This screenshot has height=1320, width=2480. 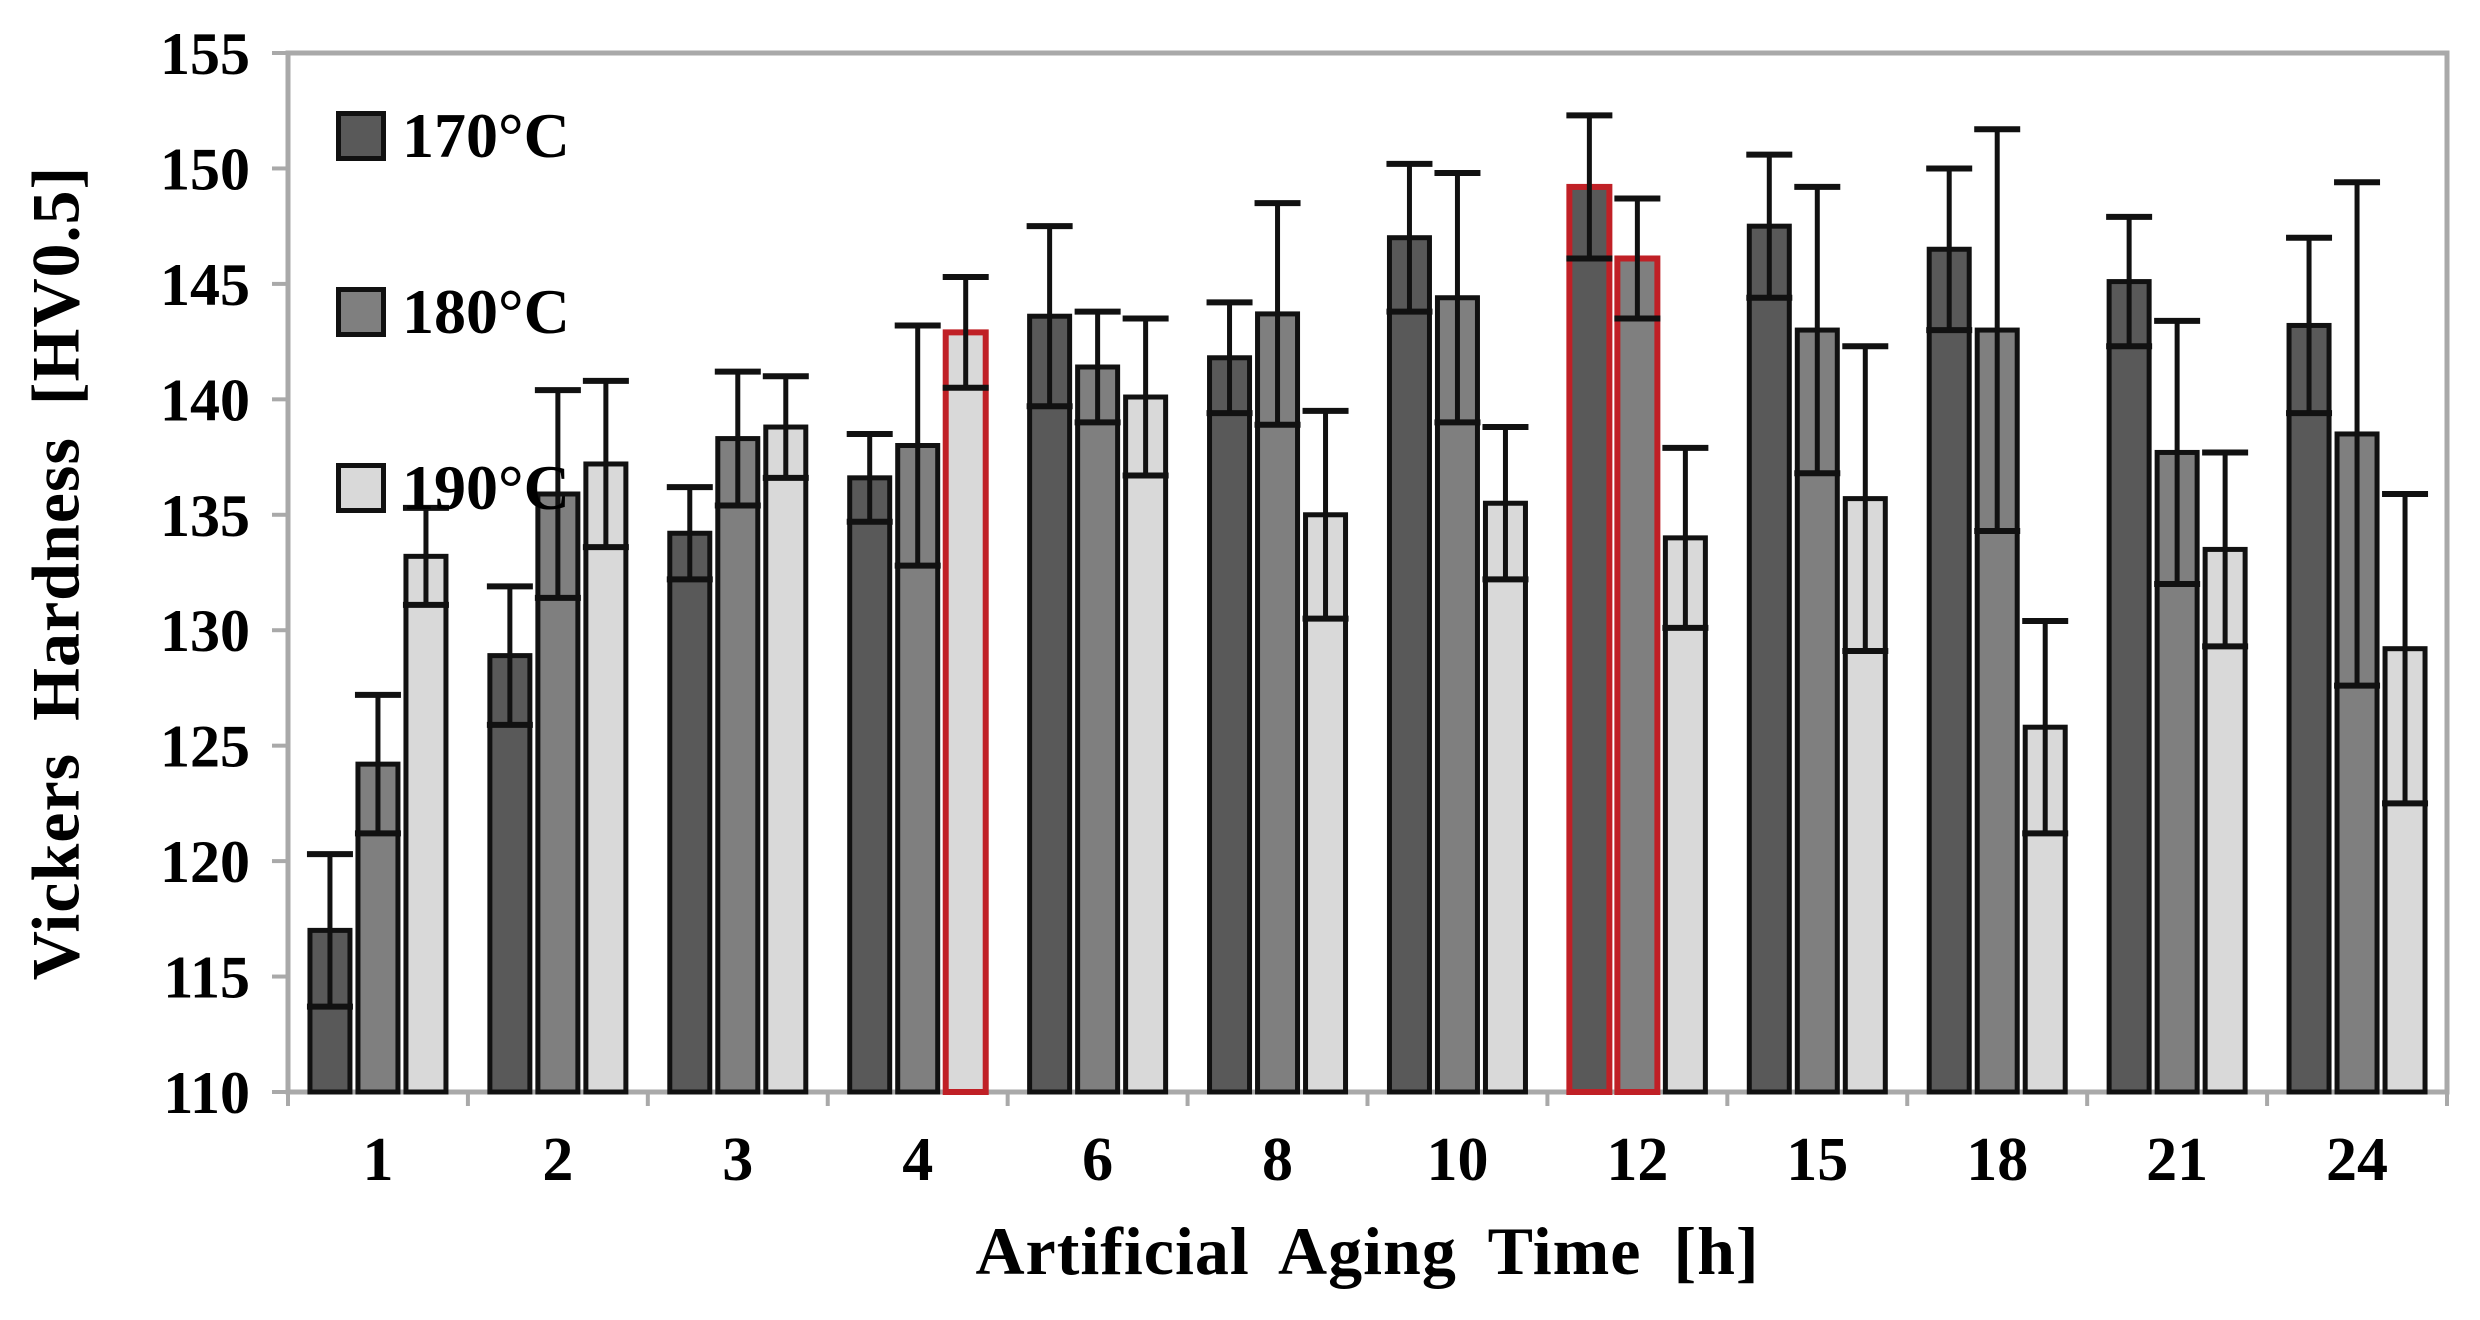 I want to click on x-category-label-24h: 24, so click(x=2357, y=1160).